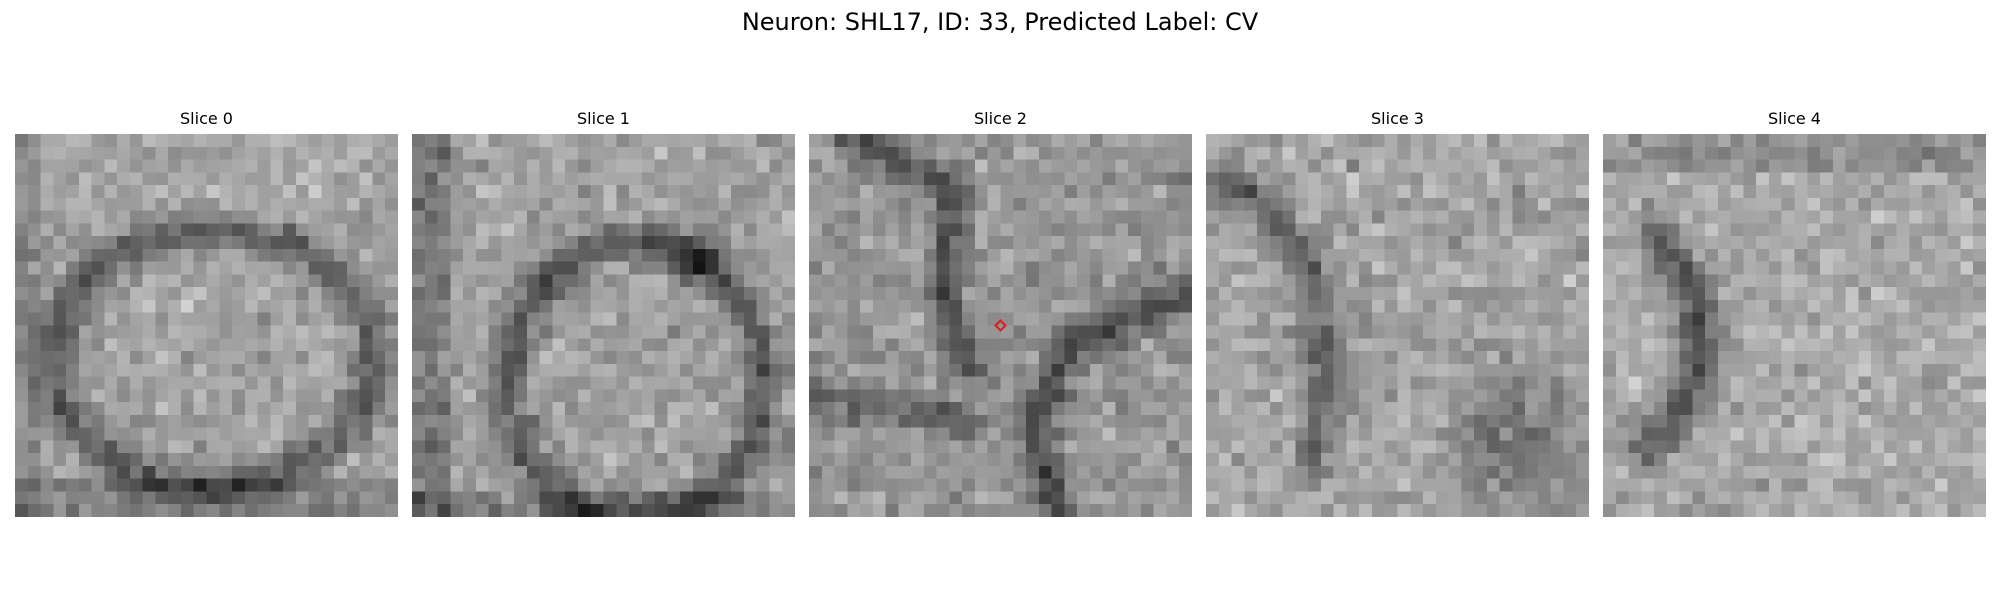 This screenshot has height=600, width=2000. I want to click on slice-3-panel: Slice 3, so click(1397, 312).